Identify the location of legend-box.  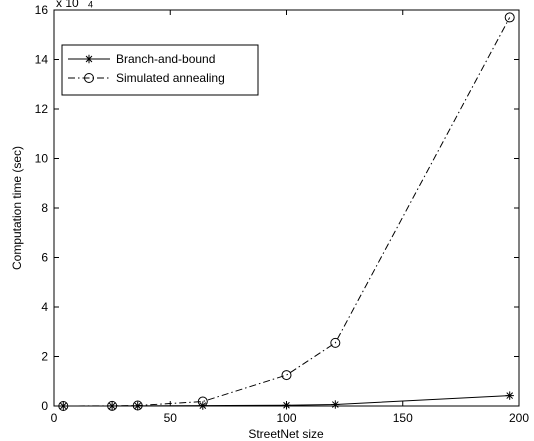
(160, 70).